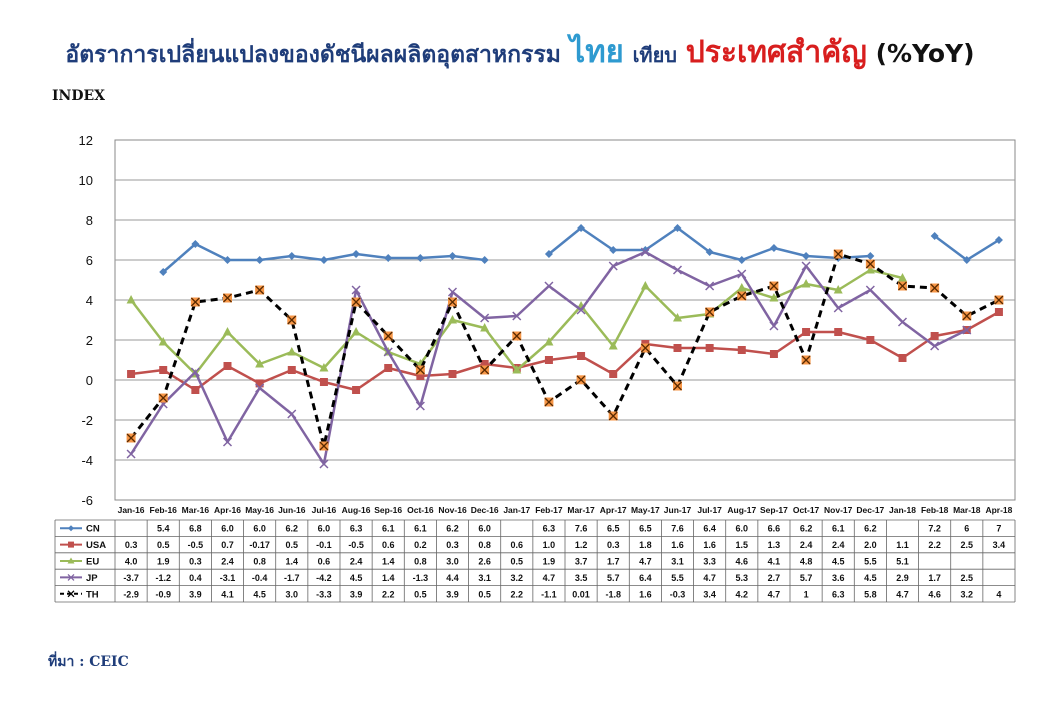 Image resolution: width=1040 pixels, height=720 pixels. What do you see at coordinates (925, 53) in the screenshot?
I see `title-part-unit: (%YoY)` at bounding box center [925, 53].